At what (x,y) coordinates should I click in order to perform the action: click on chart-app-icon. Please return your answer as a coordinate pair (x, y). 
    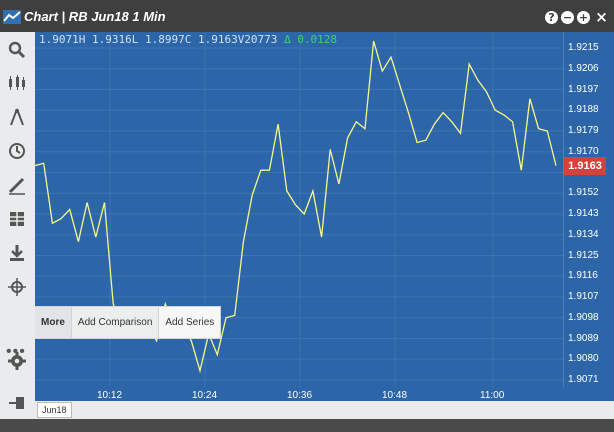
    Looking at the image, I should click on (12, 17).